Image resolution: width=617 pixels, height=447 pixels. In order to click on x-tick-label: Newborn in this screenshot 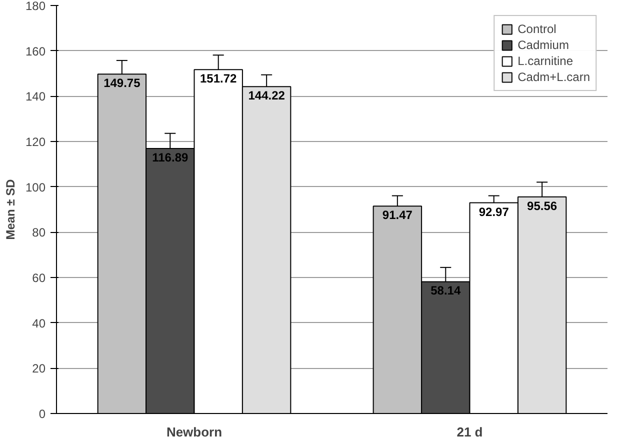, I will do `click(194, 432)`.